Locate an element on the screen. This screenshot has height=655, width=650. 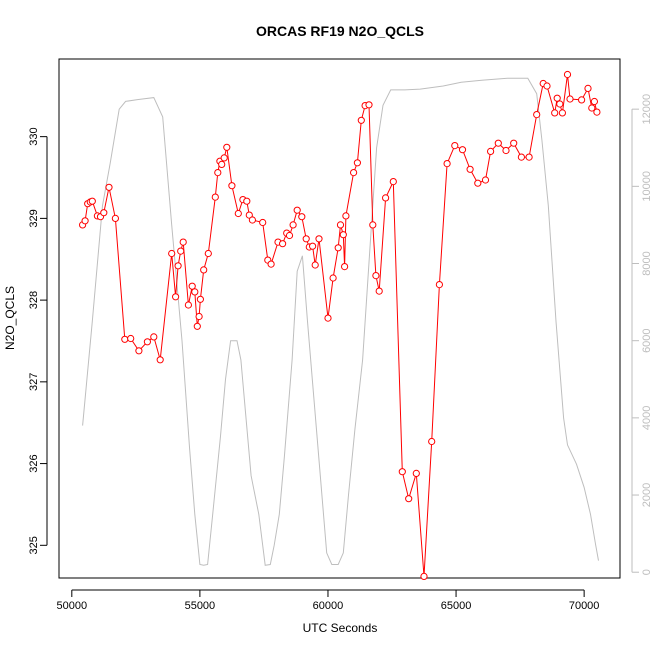
x-axis-label: UTC Seconds is located at coordinates (340, 628).